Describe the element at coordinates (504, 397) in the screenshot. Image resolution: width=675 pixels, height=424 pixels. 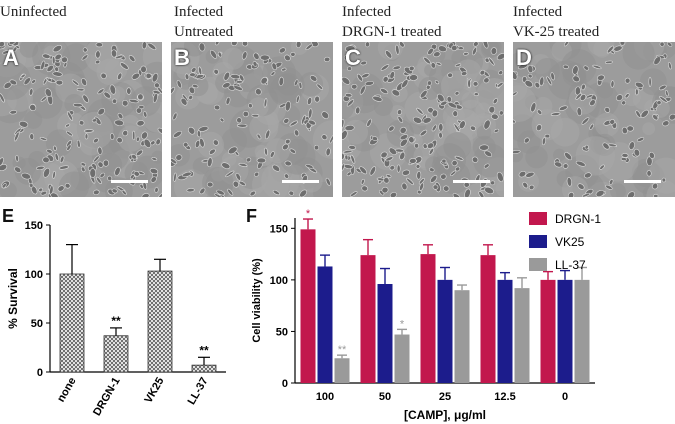
I see `x-tick-label: 12.5` at that location.